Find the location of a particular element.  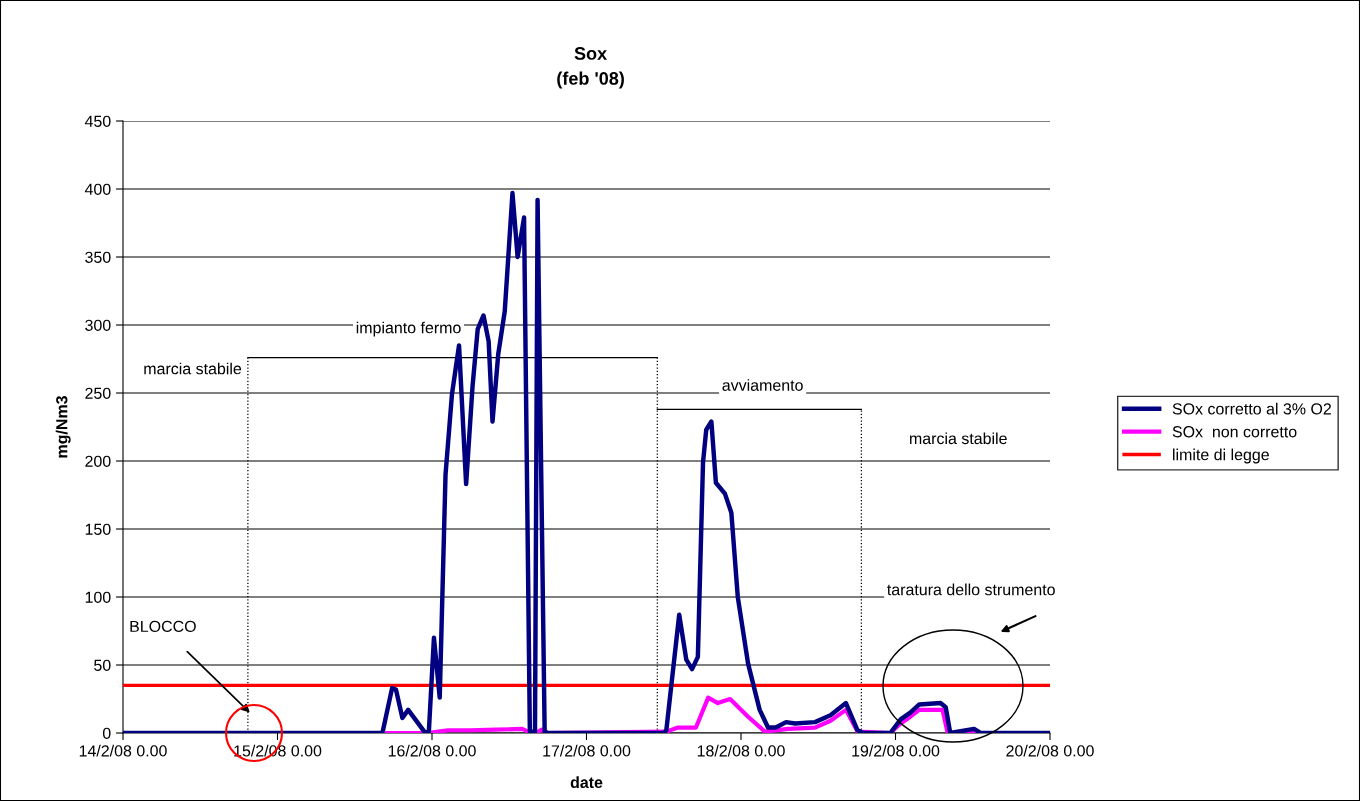

chart-title: Sox is located at coordinates (591, 53).